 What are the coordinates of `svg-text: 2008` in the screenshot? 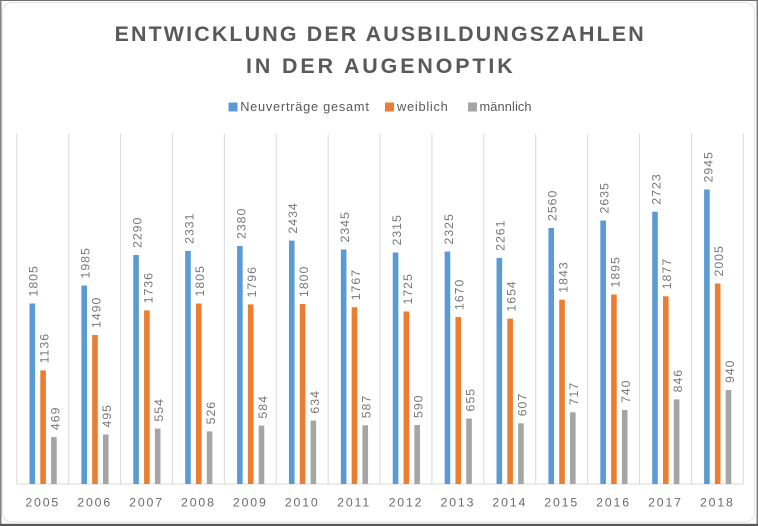 It's located at (198, 503).